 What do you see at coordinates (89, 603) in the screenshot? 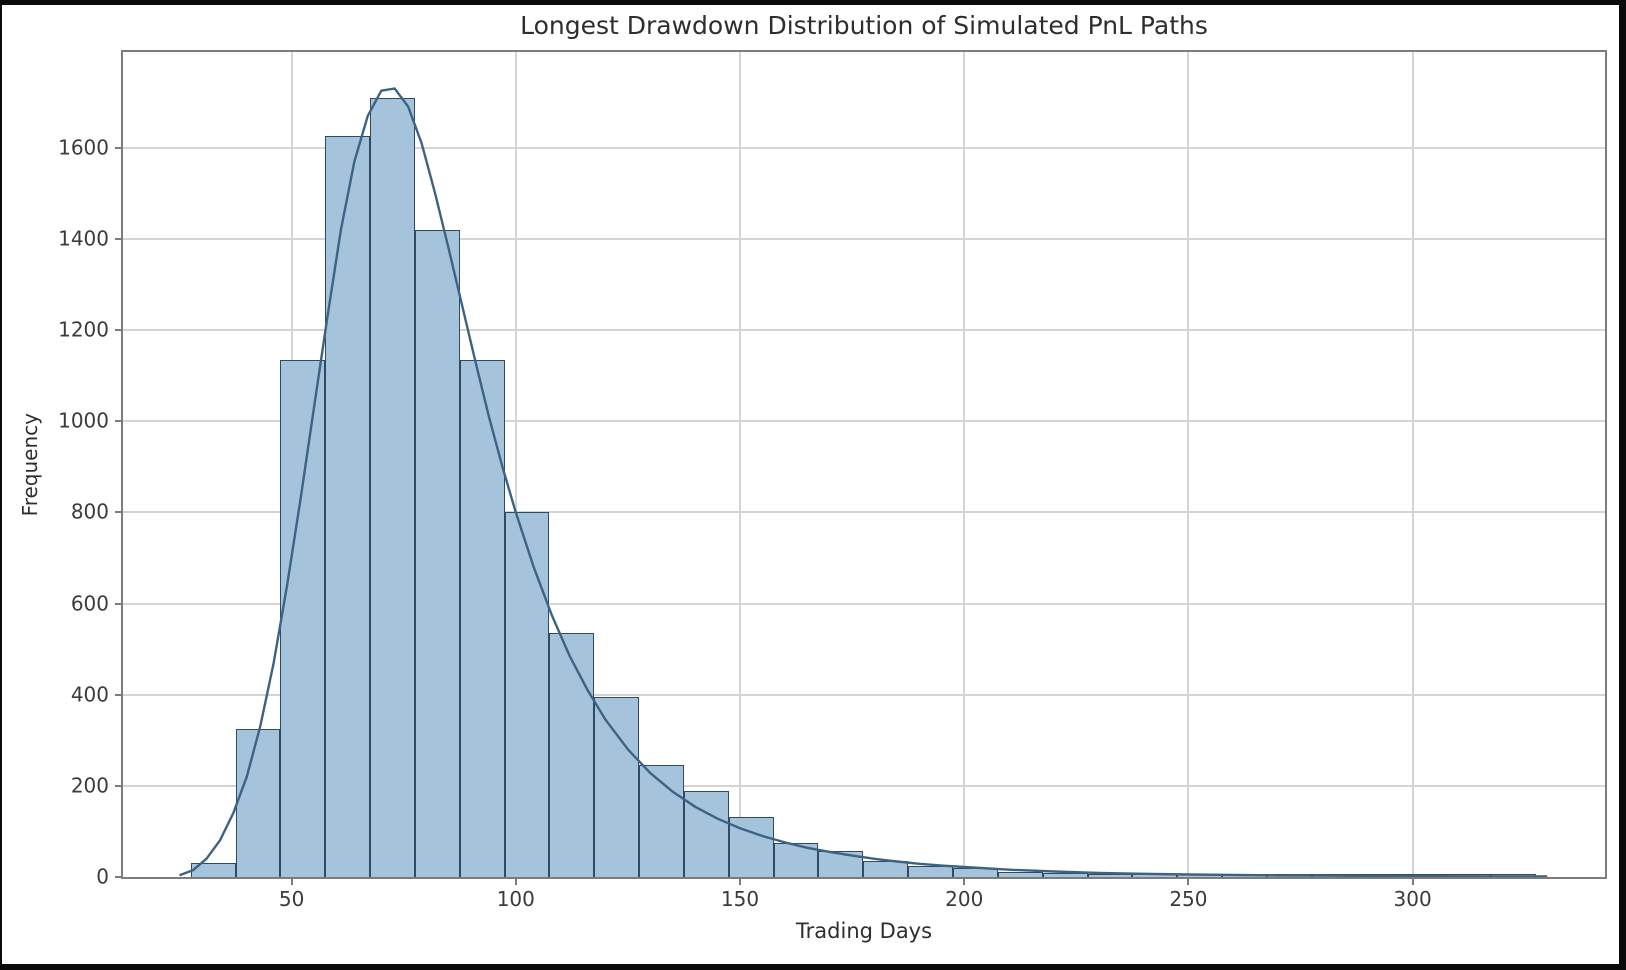
I see `y-tick-label: 600` at bounding box center [89, 603].